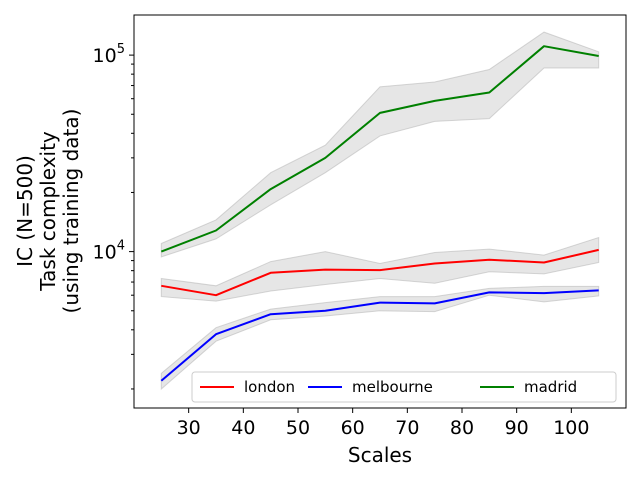  What do you see at coordinates (380, 455) in the screenshot?
I see `x-axis-label: Scales` at bounding box center [380, 455].